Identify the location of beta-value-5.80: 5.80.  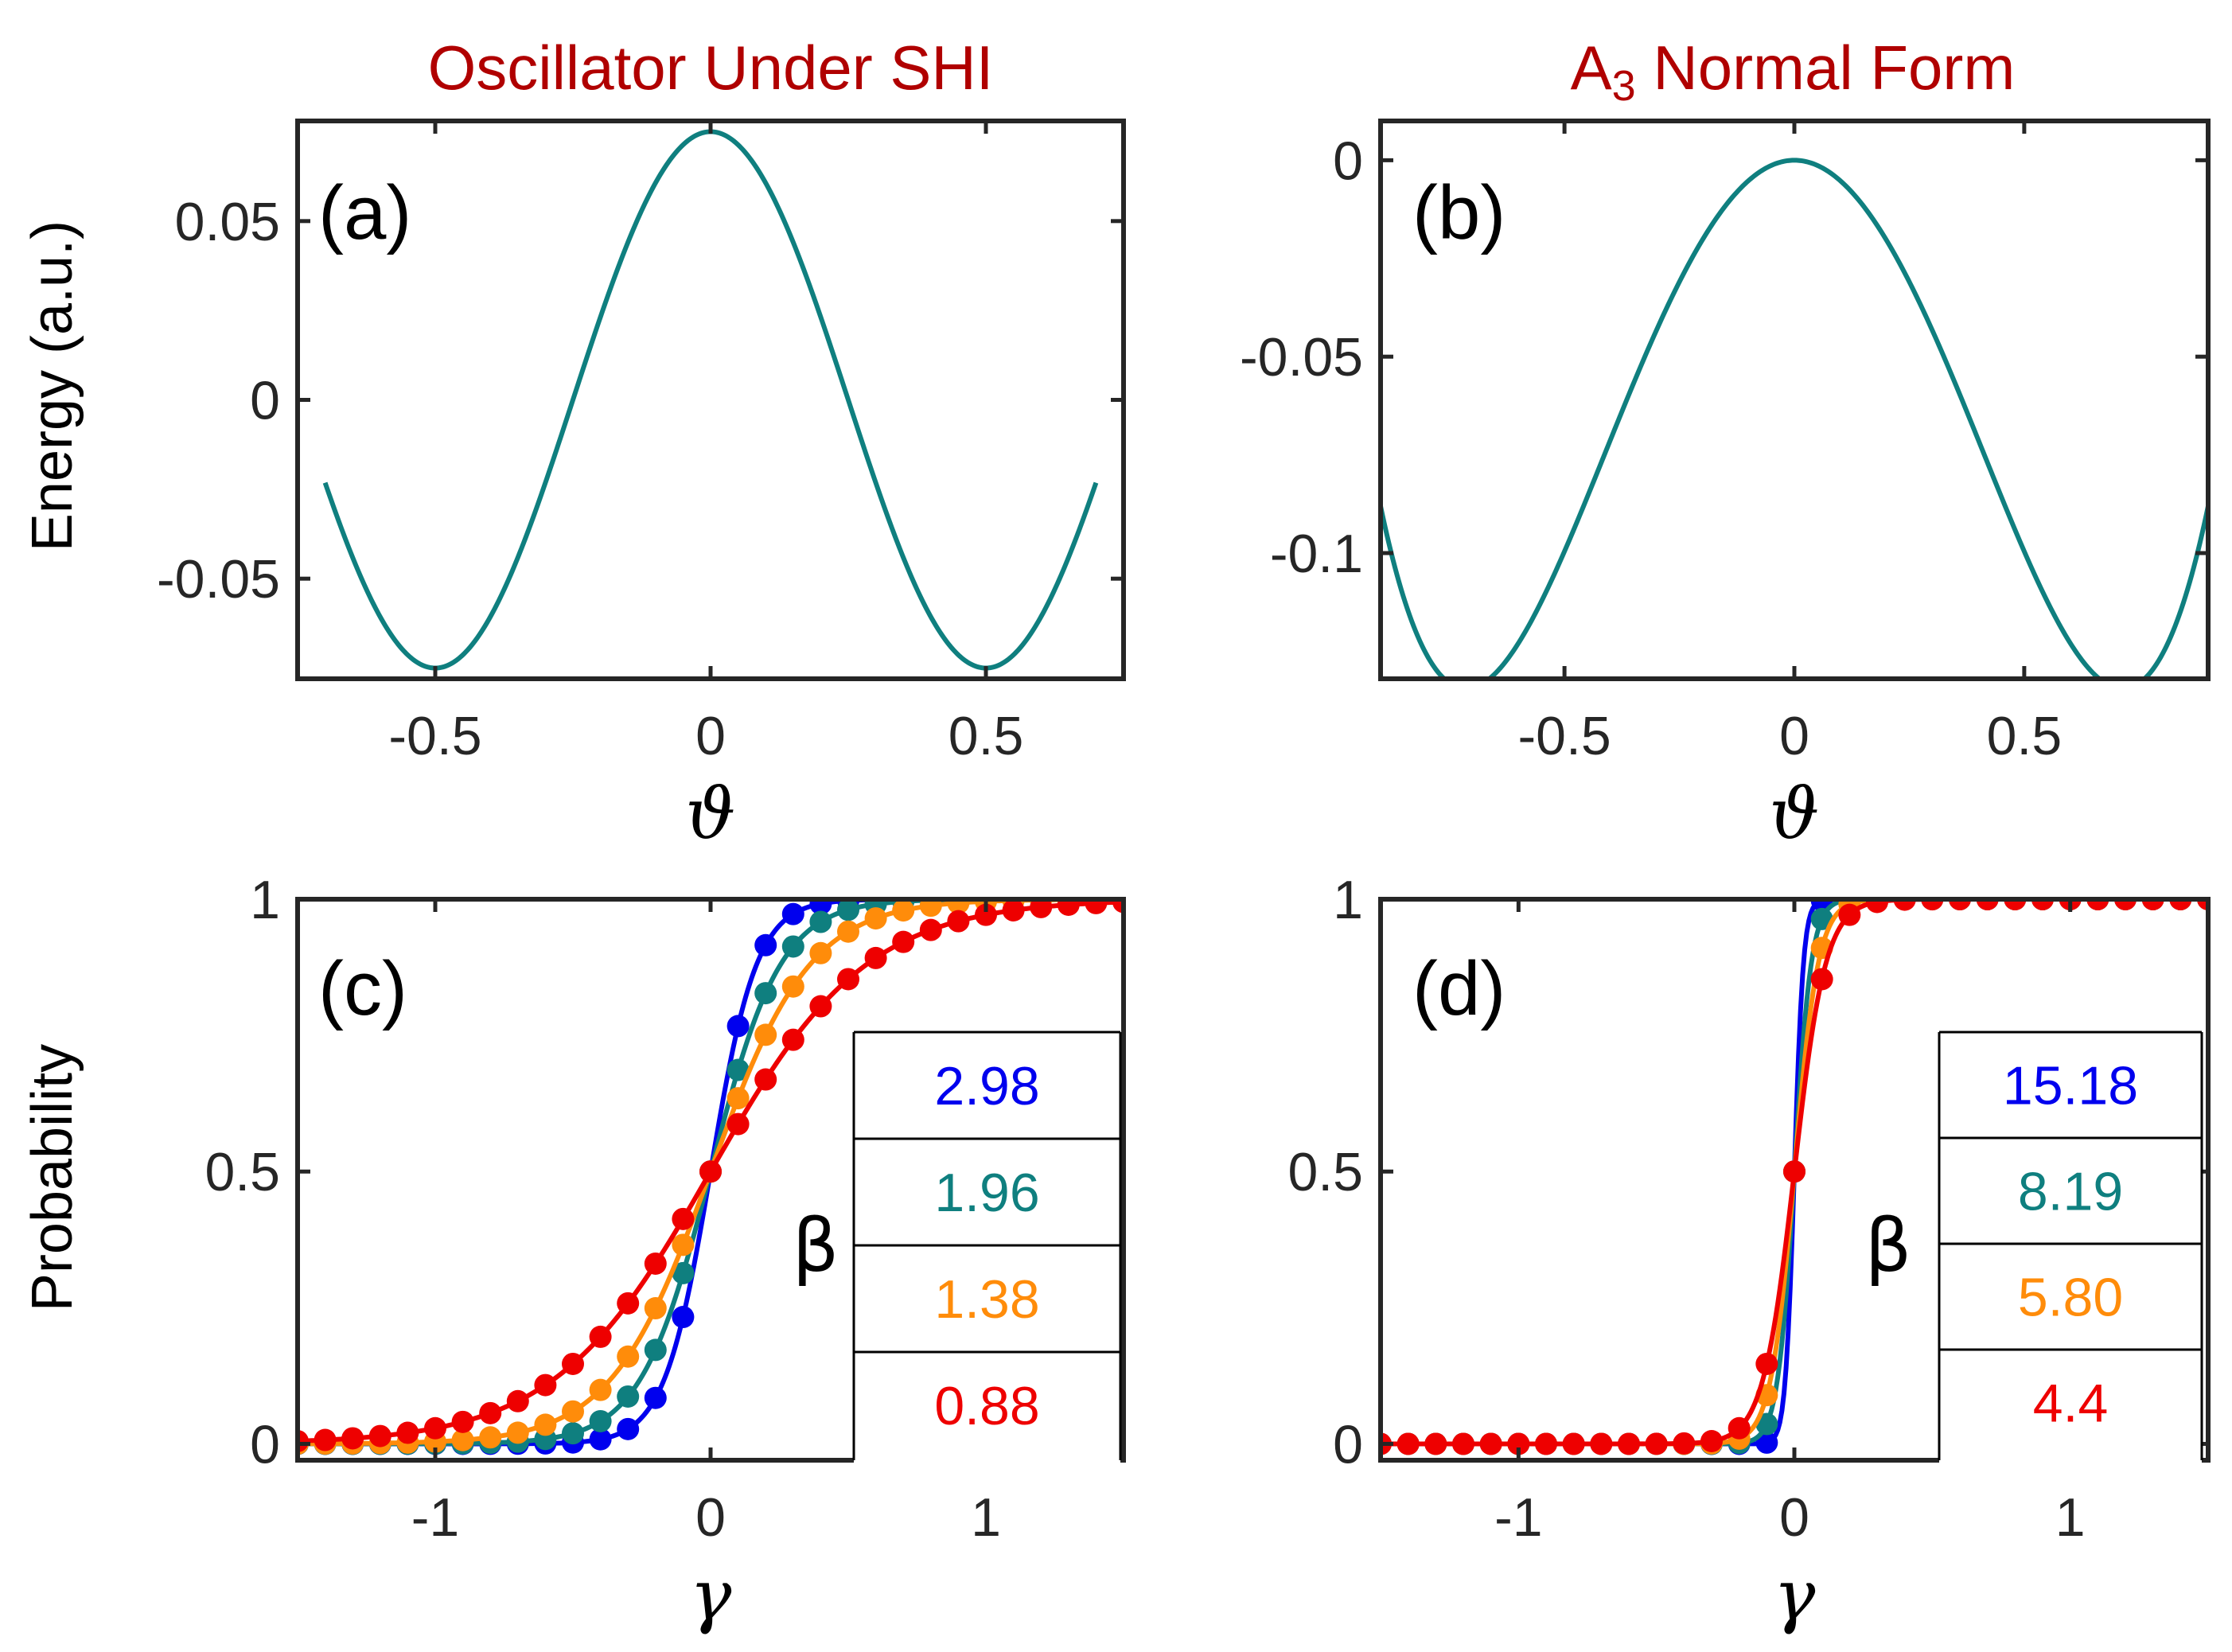
(2071, 1298).